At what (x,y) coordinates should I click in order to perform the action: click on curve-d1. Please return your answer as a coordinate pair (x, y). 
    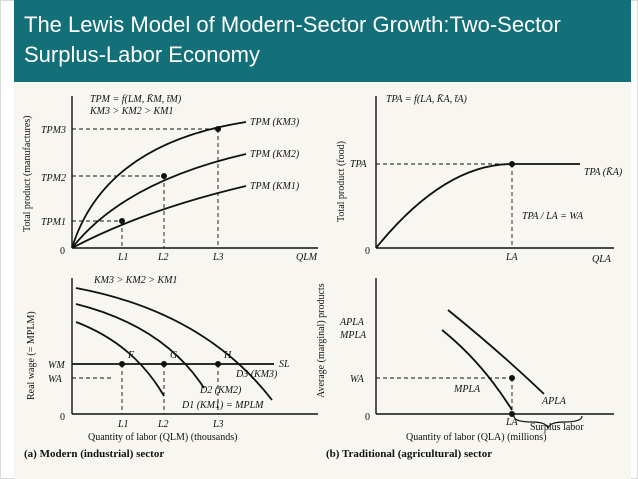
    Looking at the image, I should click on (120, 359).